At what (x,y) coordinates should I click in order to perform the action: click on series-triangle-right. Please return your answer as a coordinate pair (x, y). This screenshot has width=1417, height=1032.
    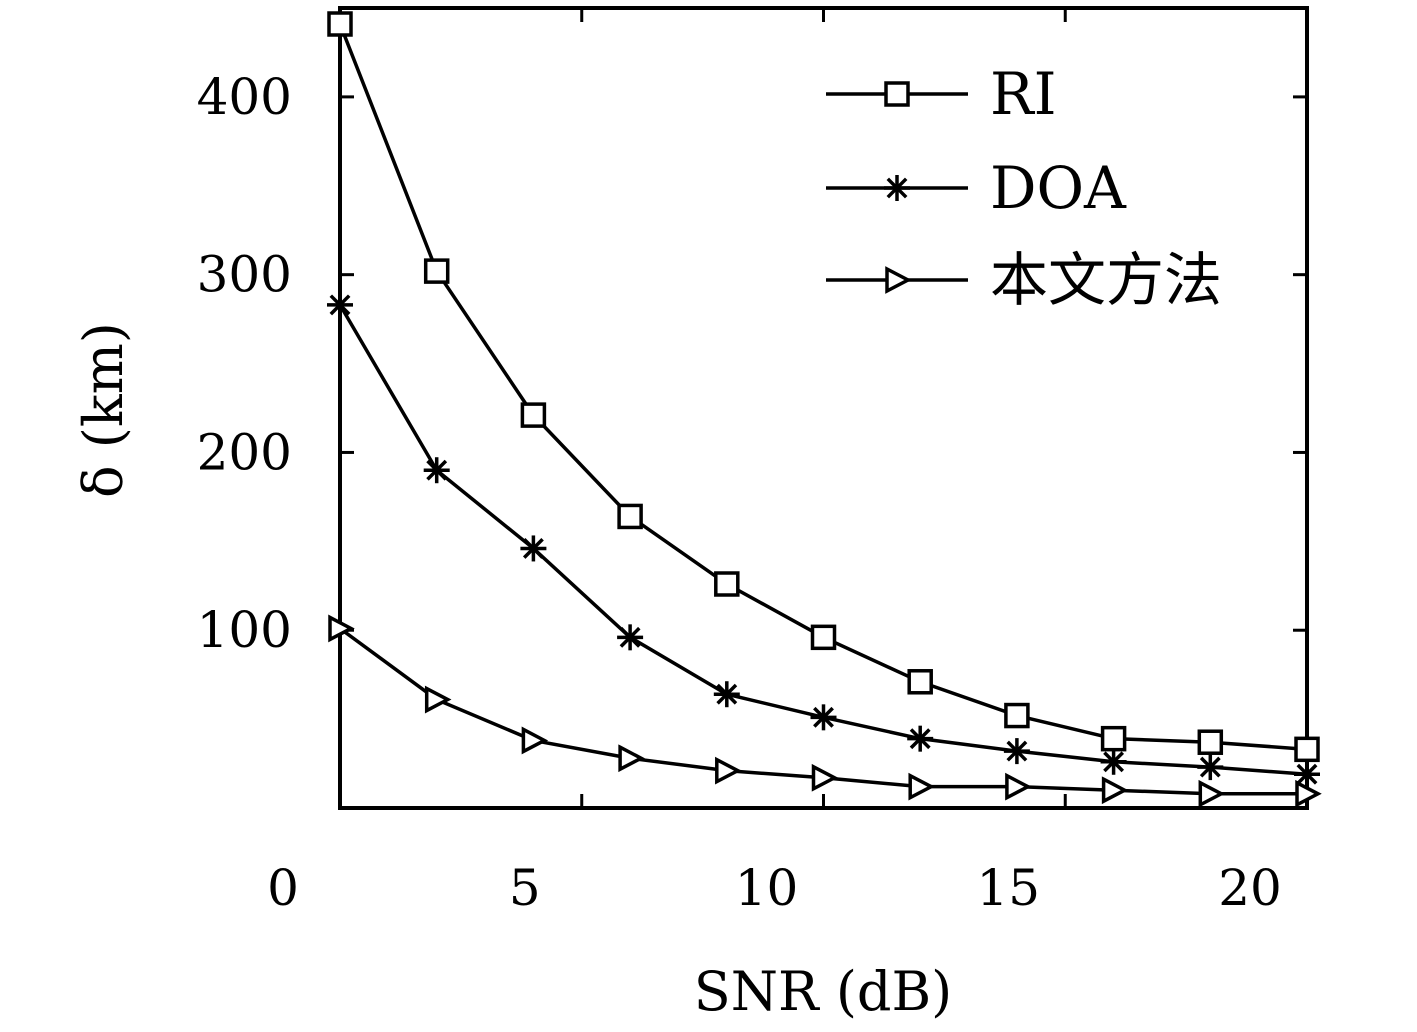
    Looking at the image, I should click on (825, 711).